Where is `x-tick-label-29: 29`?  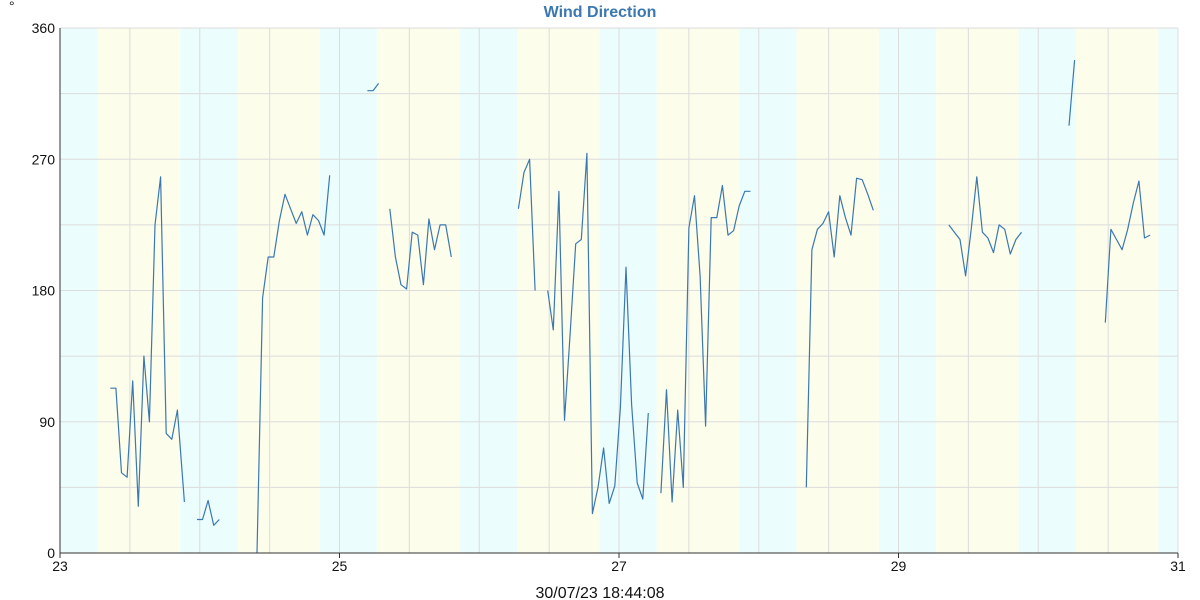 x-tick-label-29: 29 is located at coordinates (899, 566).